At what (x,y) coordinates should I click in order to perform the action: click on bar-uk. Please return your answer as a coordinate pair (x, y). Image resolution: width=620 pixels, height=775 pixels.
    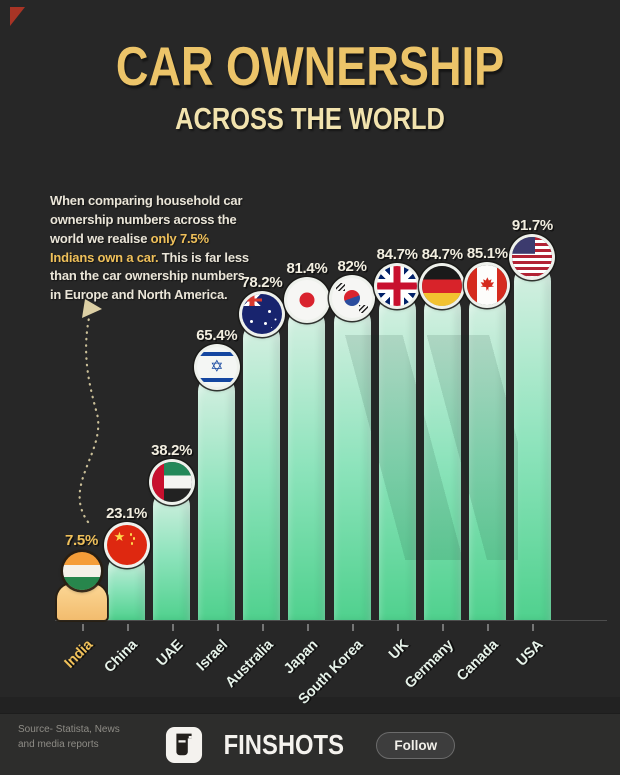
    Looking at the image, I should click on (397, 456).